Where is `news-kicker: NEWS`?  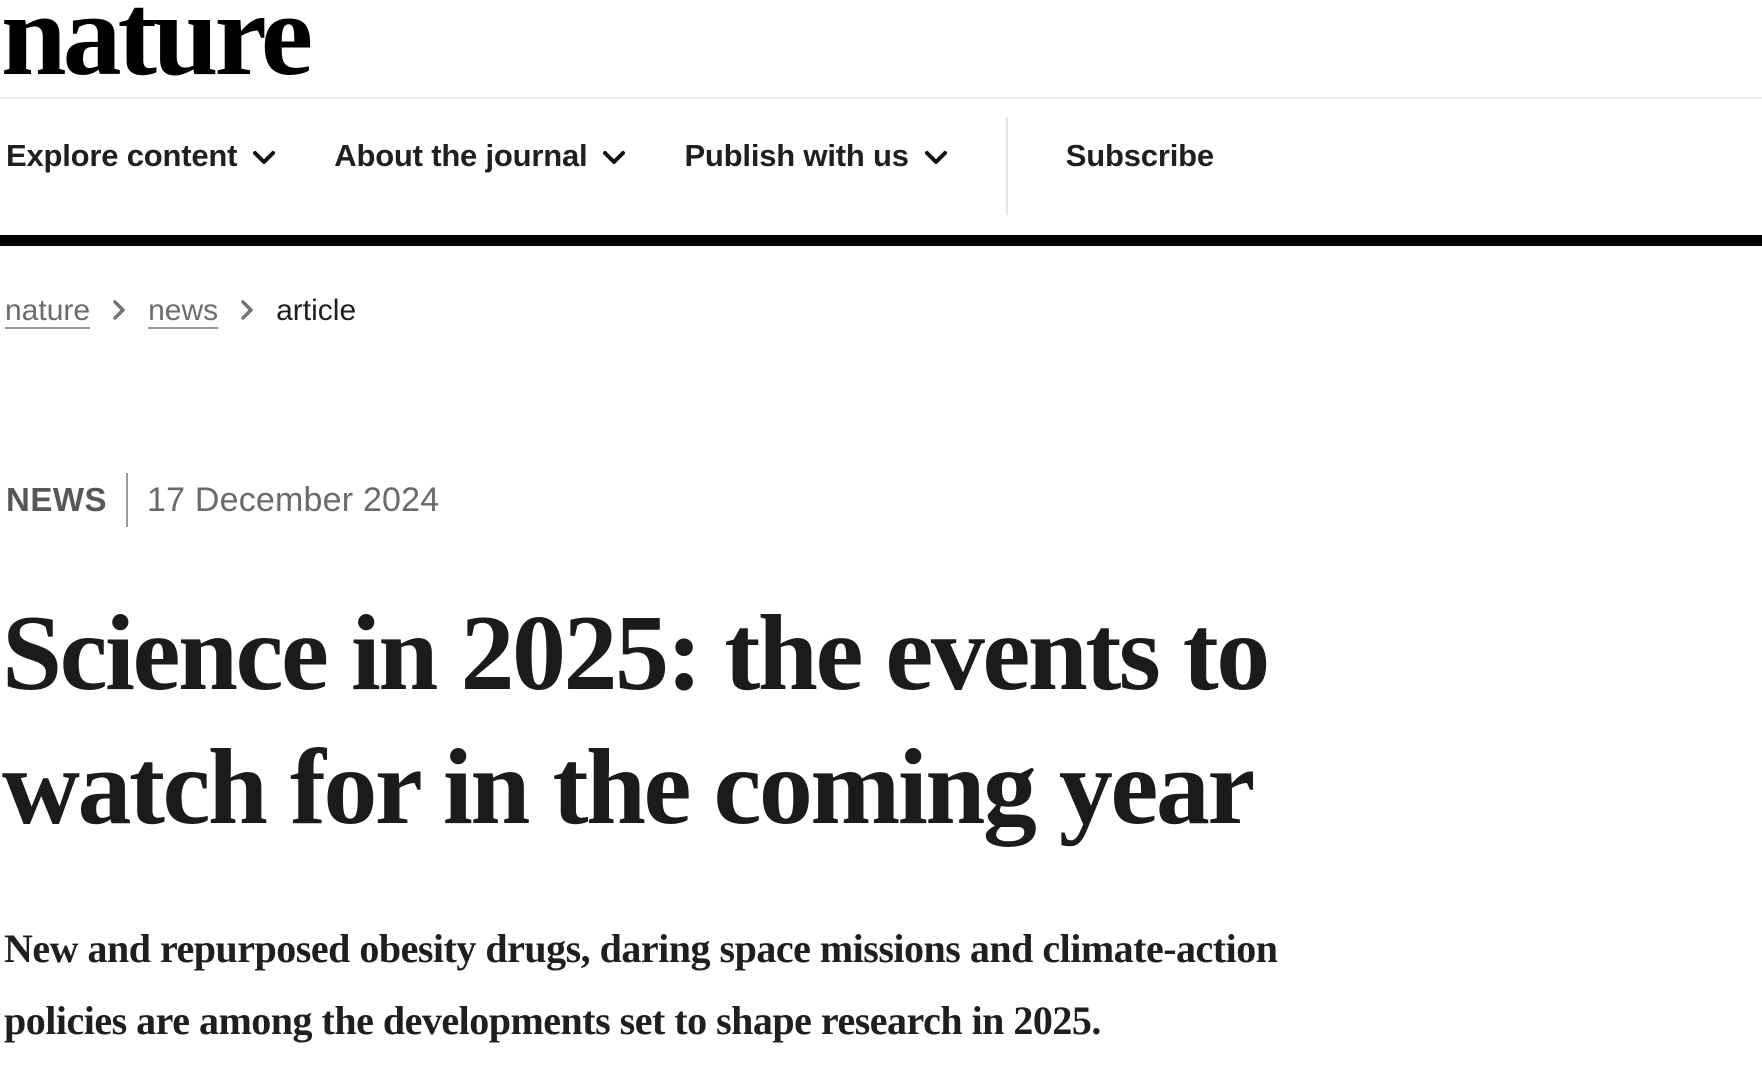 news-kicker: NEWS is located at coordinates (56, 499).